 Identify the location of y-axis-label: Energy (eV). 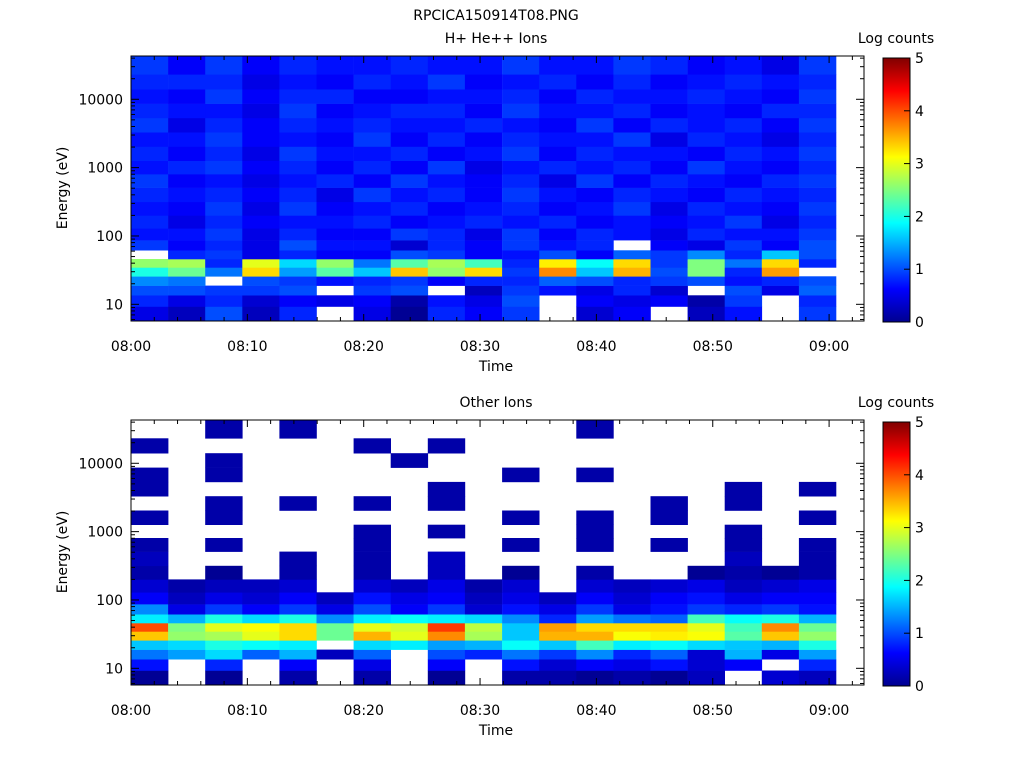
(63, 552).